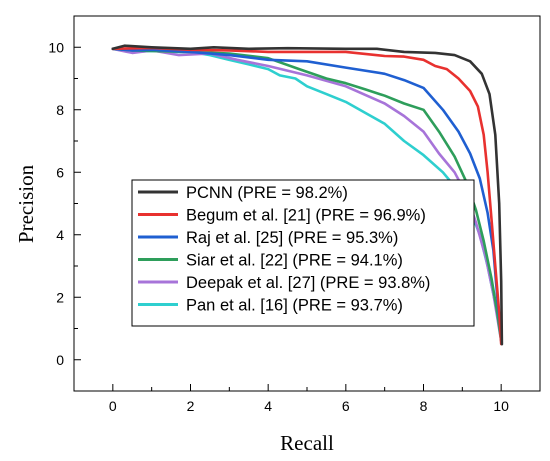 This screenshot has width=550, height=461. Describe the element at coordinates (60, 235) in the screenshot. I see `y-tick-label: 4` at that location.